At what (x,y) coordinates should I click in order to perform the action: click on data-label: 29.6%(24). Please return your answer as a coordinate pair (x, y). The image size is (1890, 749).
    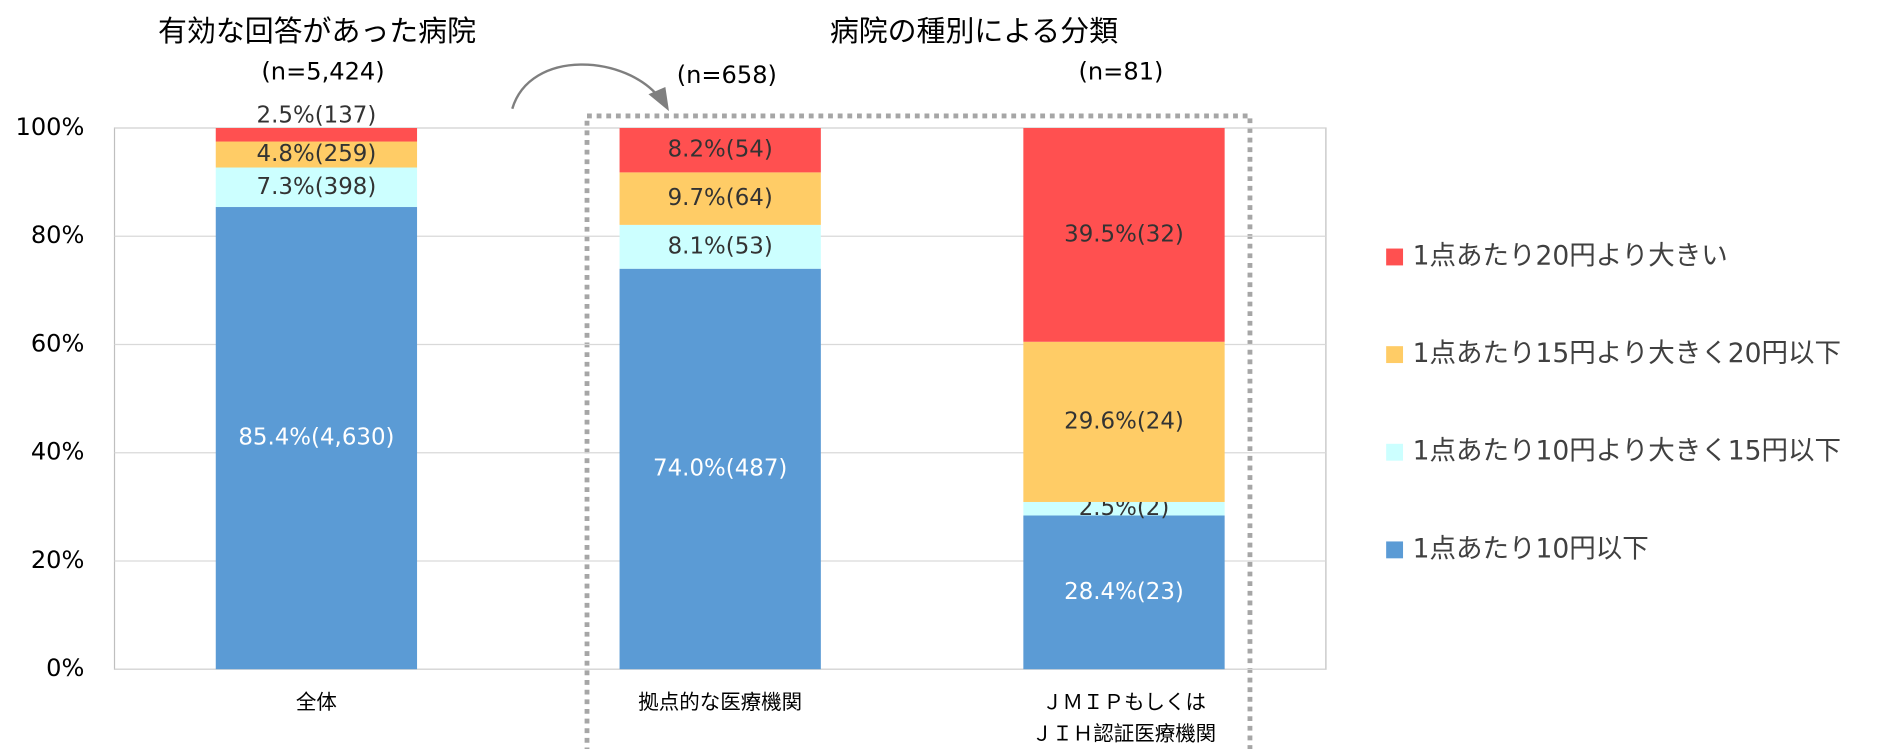
    Looking at the image, I should click on (1124, 421).